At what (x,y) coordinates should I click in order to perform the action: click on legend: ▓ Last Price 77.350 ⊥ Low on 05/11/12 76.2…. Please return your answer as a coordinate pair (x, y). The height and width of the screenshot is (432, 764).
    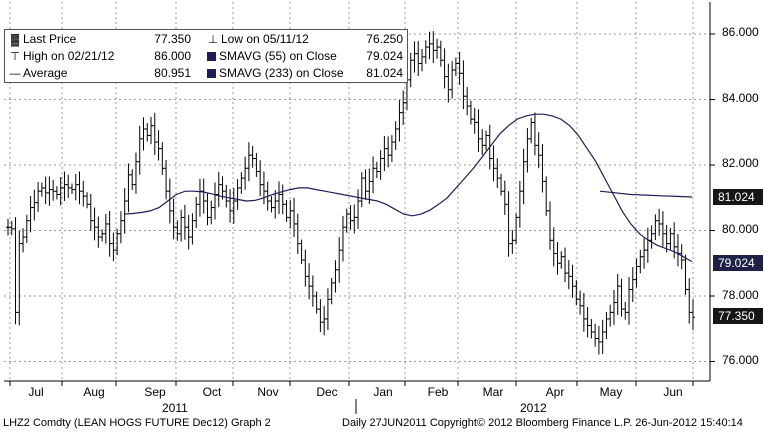
    Looking at the image, I should click on (206, 56).